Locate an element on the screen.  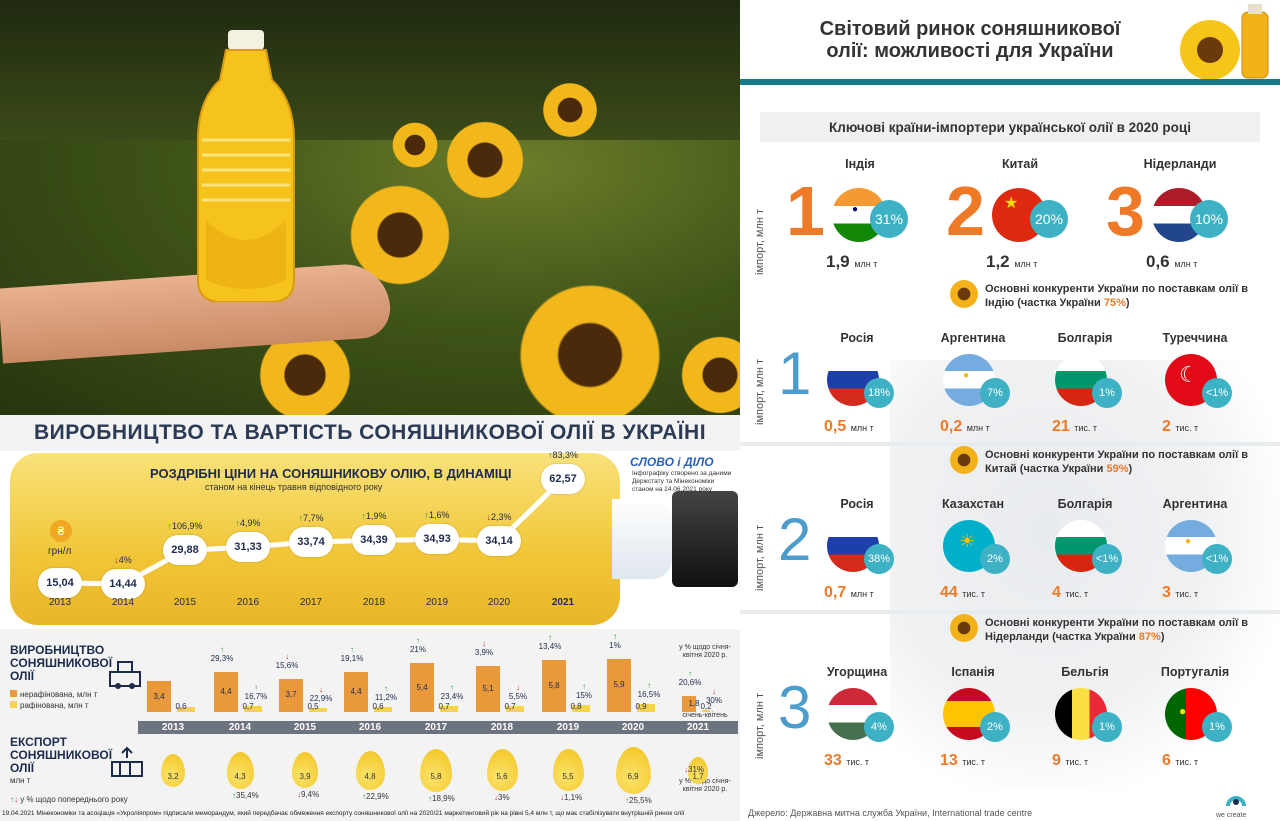
change-value: 106,9% is located at coordinates (187, 526).